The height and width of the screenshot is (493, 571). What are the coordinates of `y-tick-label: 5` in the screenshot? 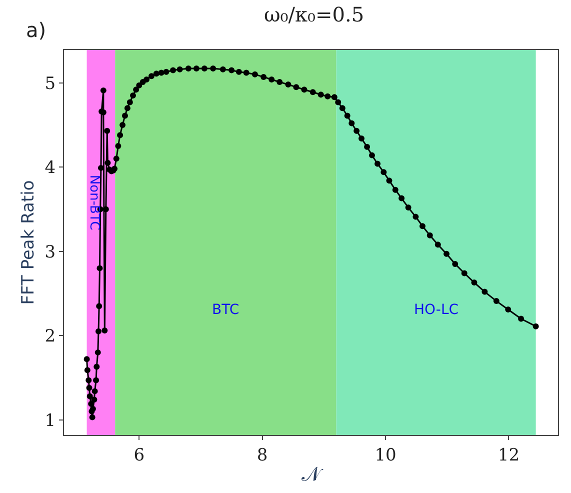 It's located at (50, 84).